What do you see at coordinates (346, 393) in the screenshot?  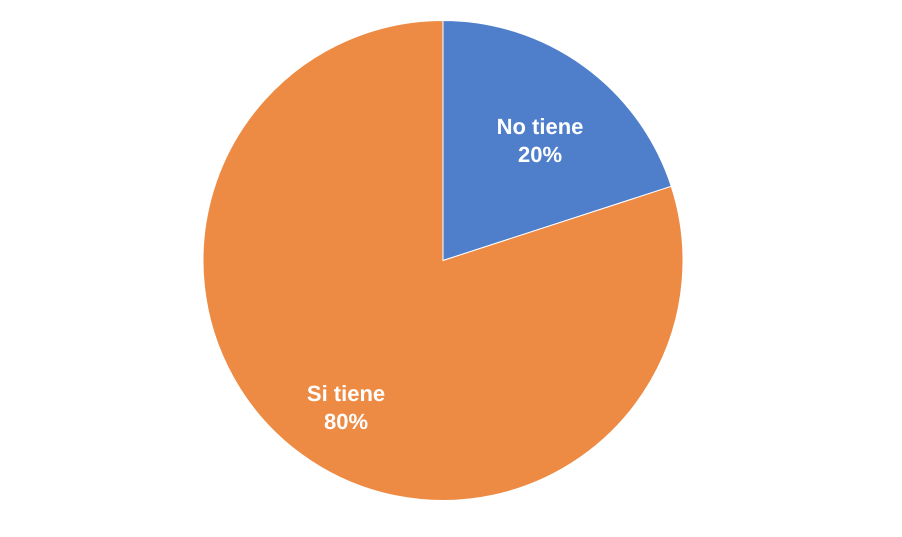 I see `slice-label: Si tiene` at bounding box center [346, 393].